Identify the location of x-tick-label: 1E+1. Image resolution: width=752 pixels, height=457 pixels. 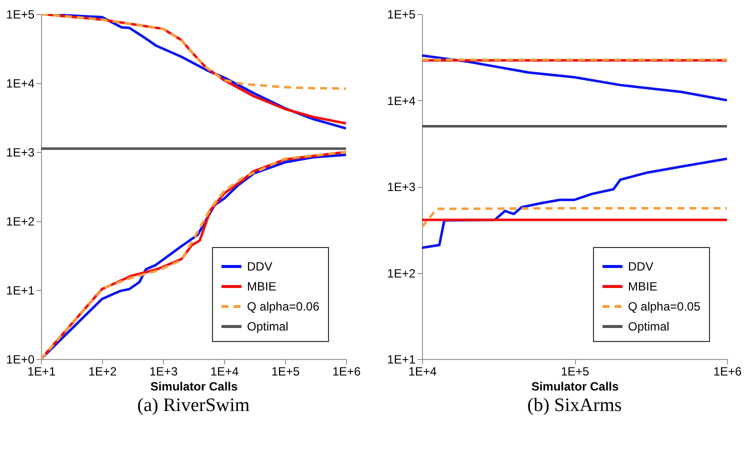
(41, 371).